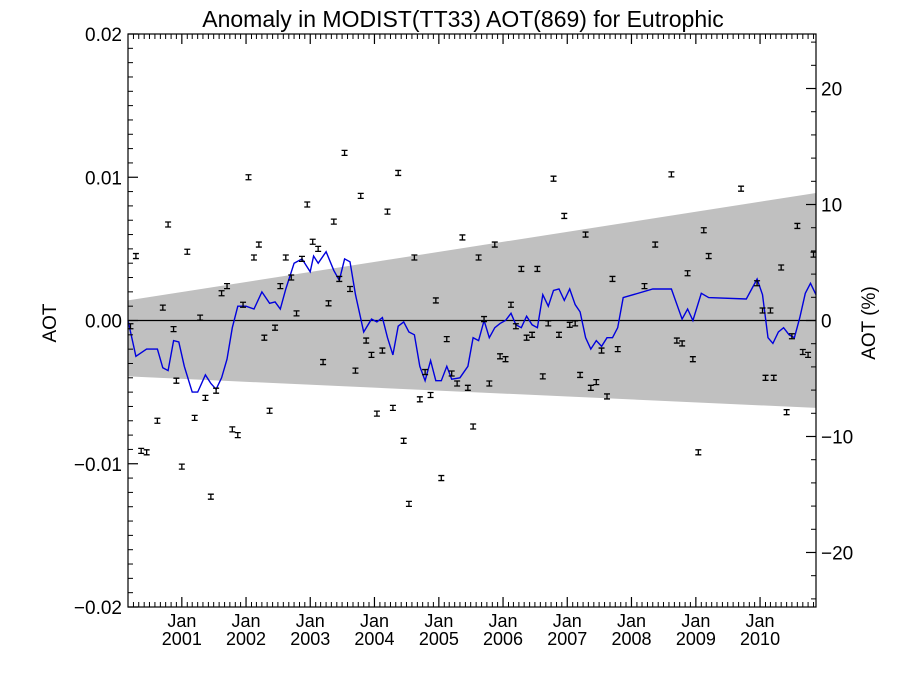 The height and width of the screenshot is (675, 900). I want to click on x-tick-month-3: Jan, so click(374, 621).